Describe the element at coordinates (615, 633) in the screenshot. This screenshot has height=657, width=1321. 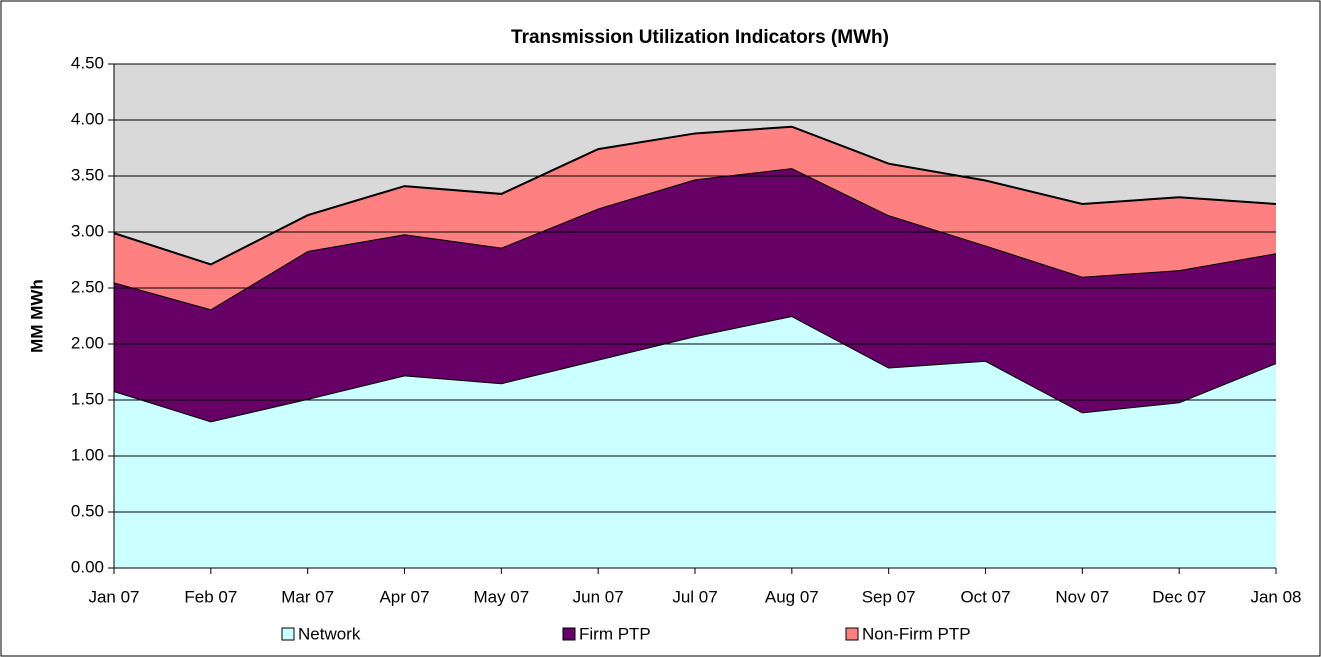
I see `legend-label: Firm PTP` at that location.